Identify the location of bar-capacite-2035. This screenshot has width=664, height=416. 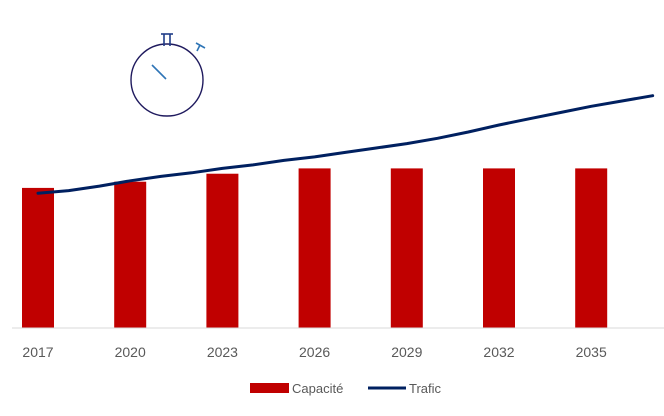
(591, 248).